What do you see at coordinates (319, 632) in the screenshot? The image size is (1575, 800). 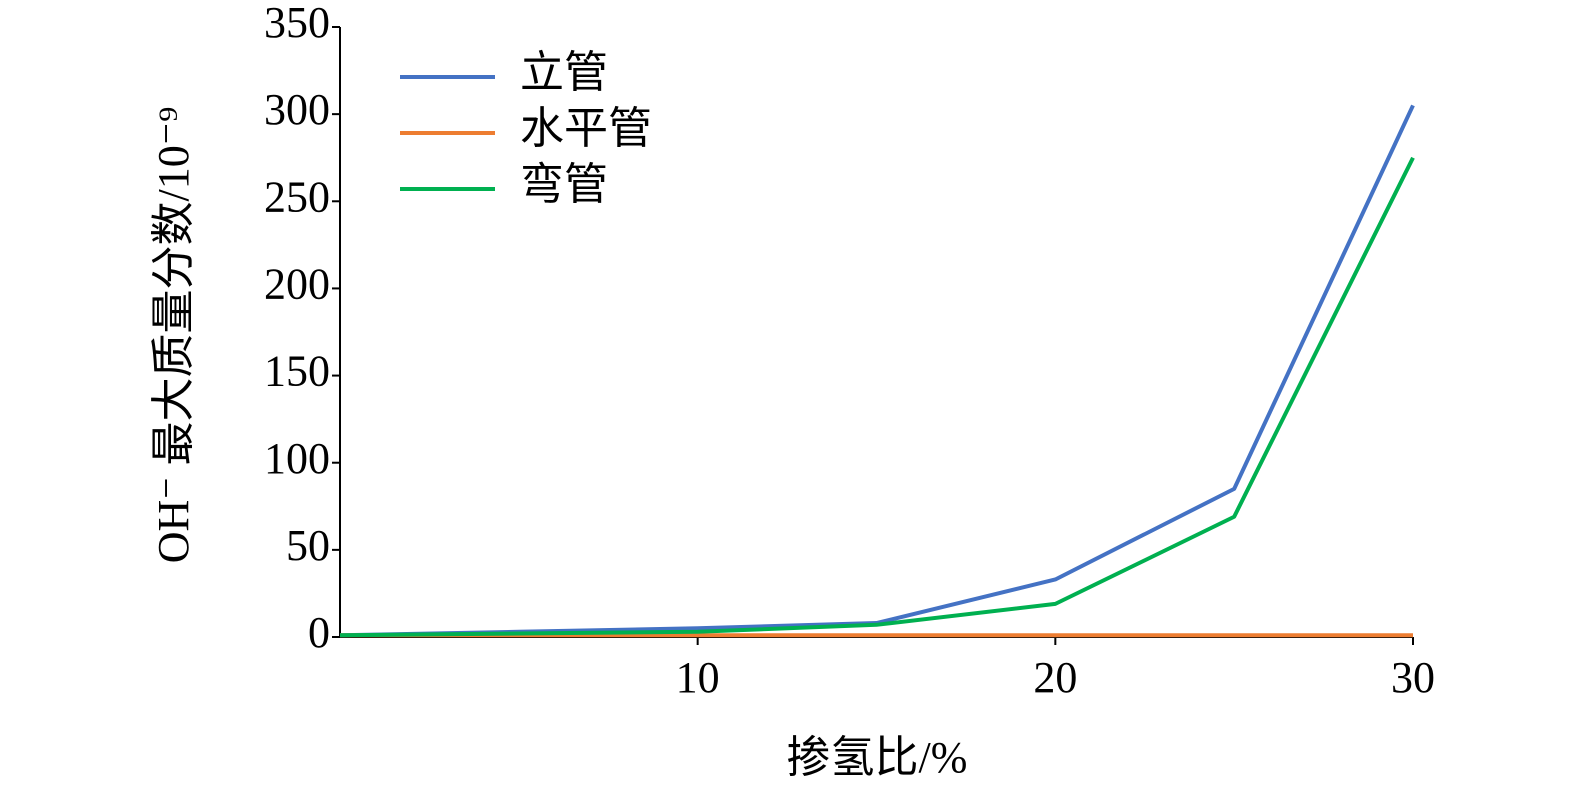 I see `y-tick-label: 0` at bounding box center [319, 632].